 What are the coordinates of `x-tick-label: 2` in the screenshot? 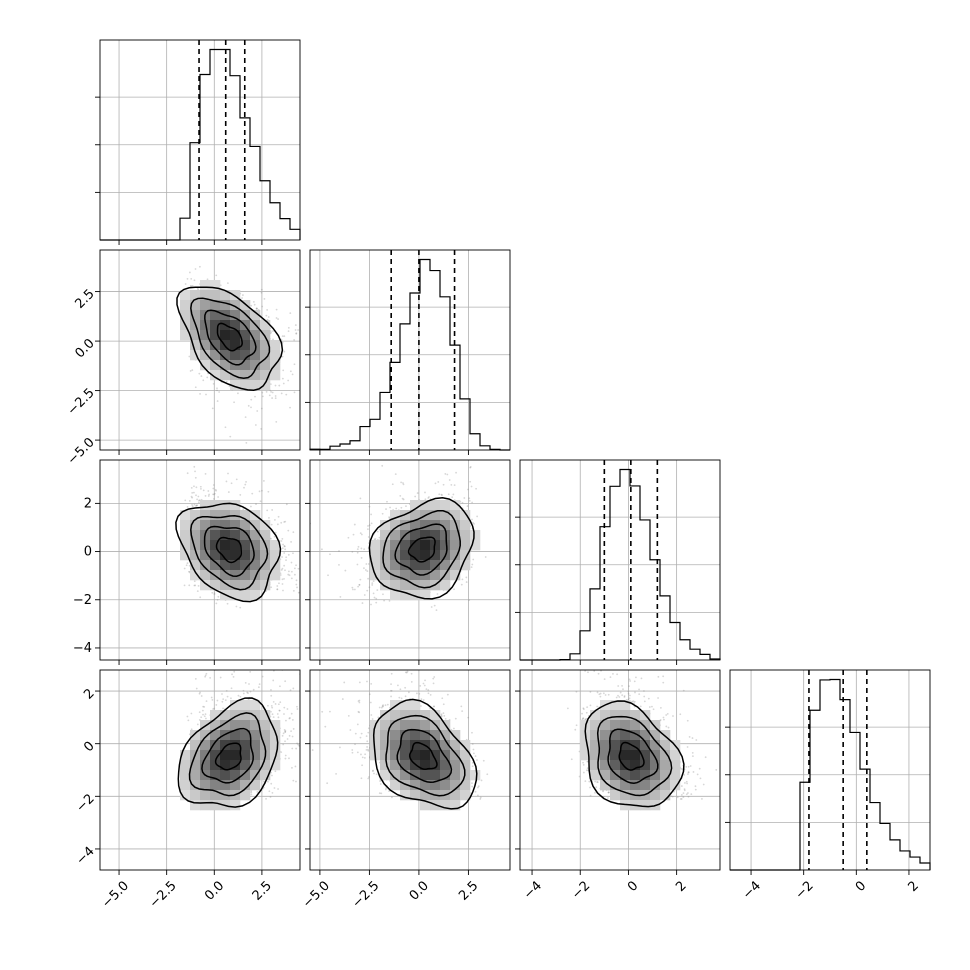 It's located at (914, 886).